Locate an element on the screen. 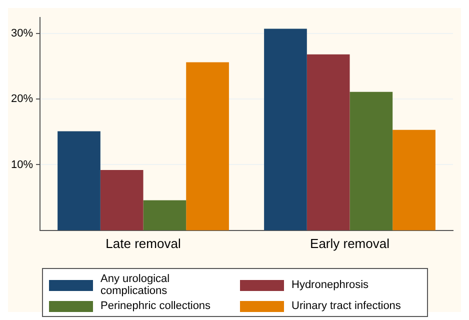 The image size is (469, 320). x-tick-label: Early removal is located at coordinates (350, 243).